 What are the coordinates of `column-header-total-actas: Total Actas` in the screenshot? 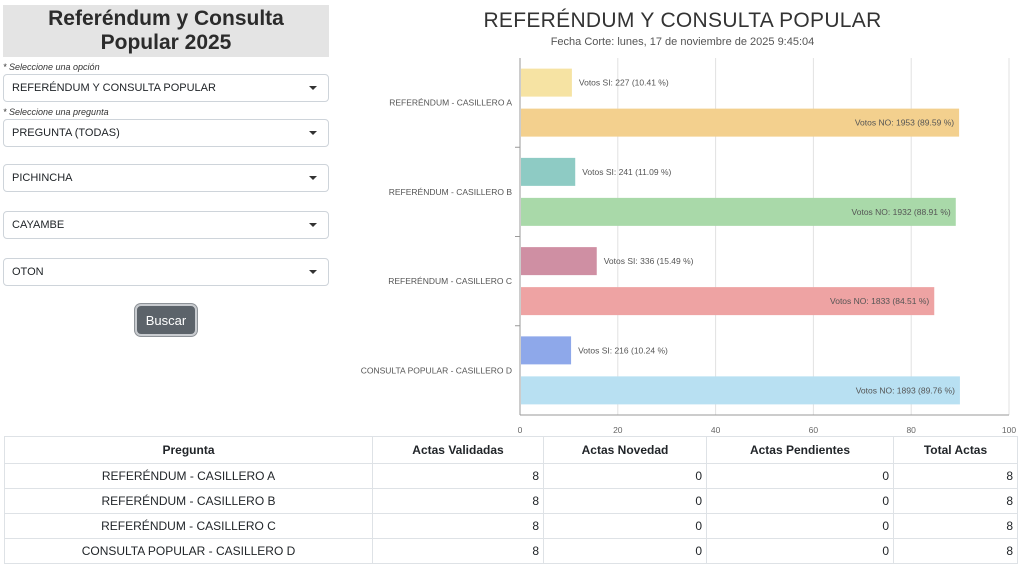 It's located at (955, 450).